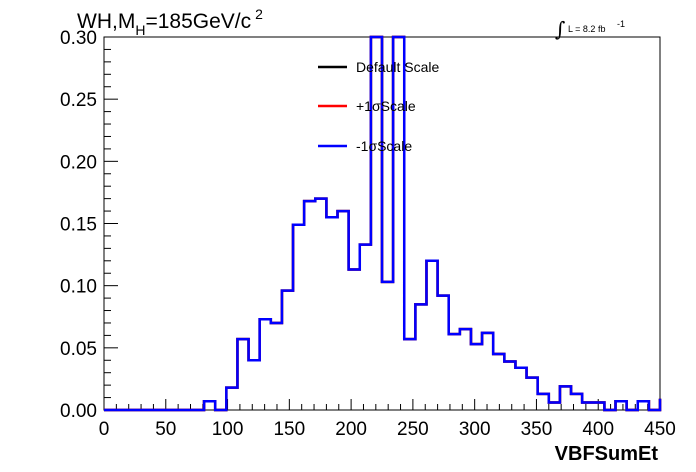  What do you see at coordinates (621, 24) in the screenshot?
I see `lumi-superscript: -1` at bounding box center [621, 24].